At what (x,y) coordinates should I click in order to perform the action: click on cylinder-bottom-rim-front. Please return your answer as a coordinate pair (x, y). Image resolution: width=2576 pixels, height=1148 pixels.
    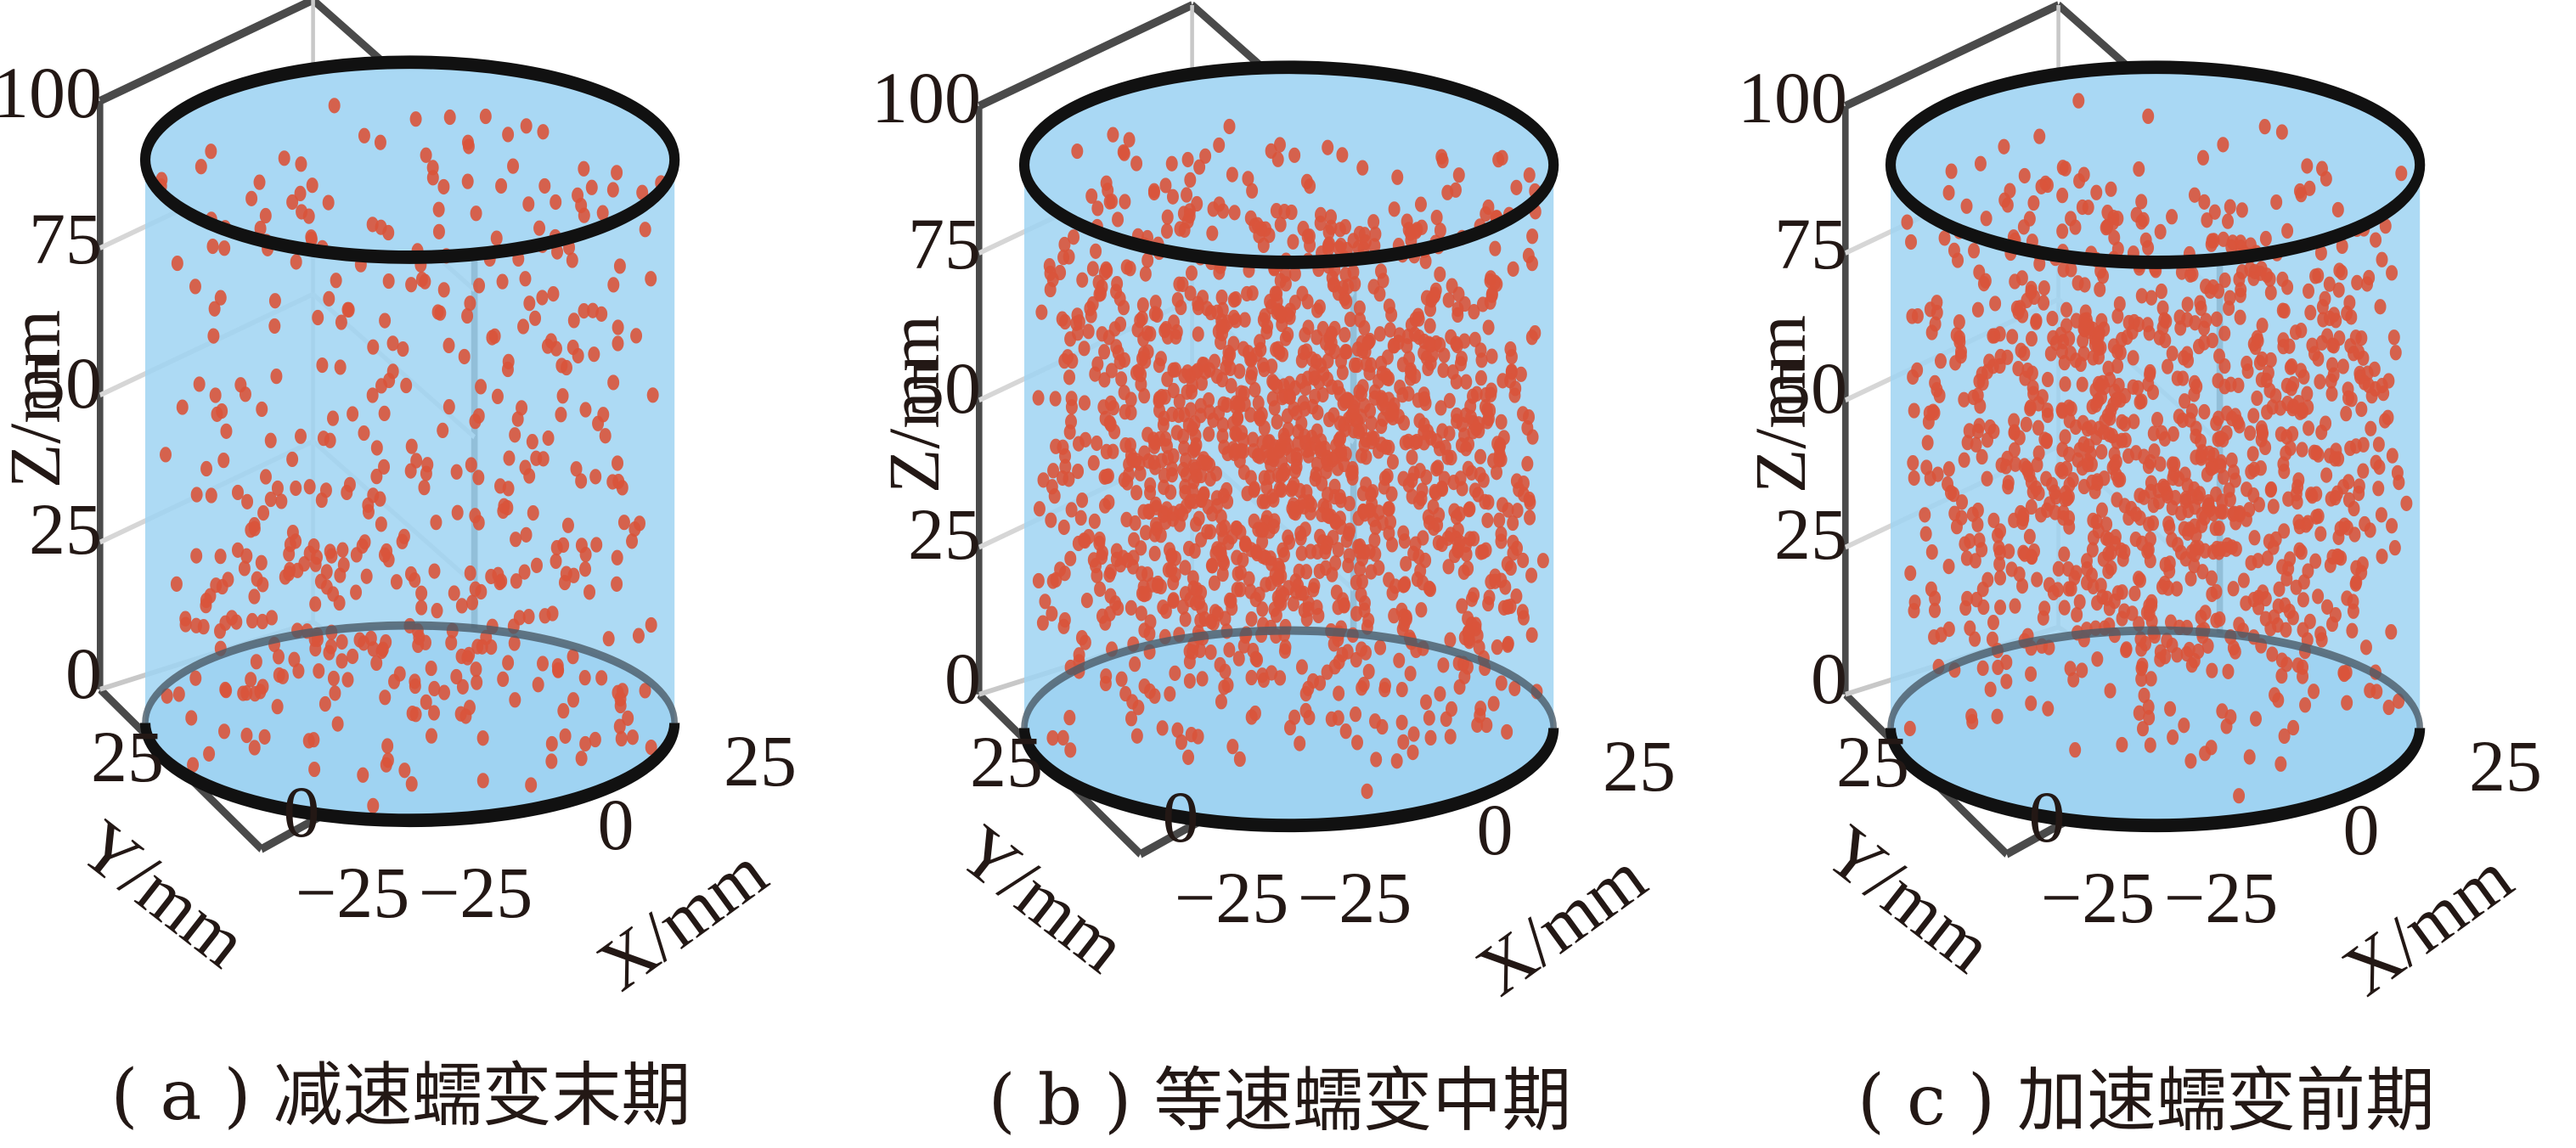
    Looking at the image, I should click on (1288, 780).